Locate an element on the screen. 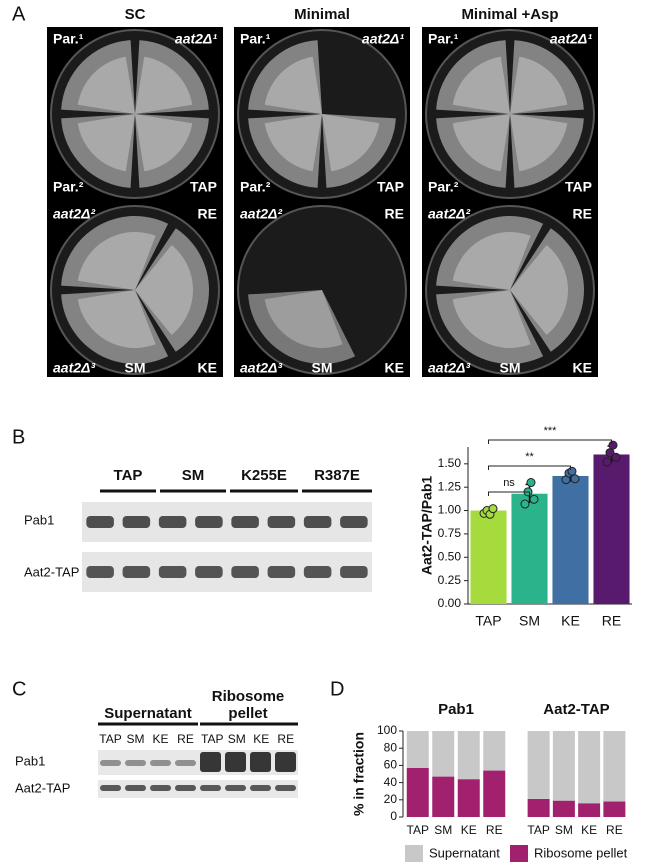 The width and height of the screenshot is (646, 865). lane-label: SM is located at coordinates (237, 739).